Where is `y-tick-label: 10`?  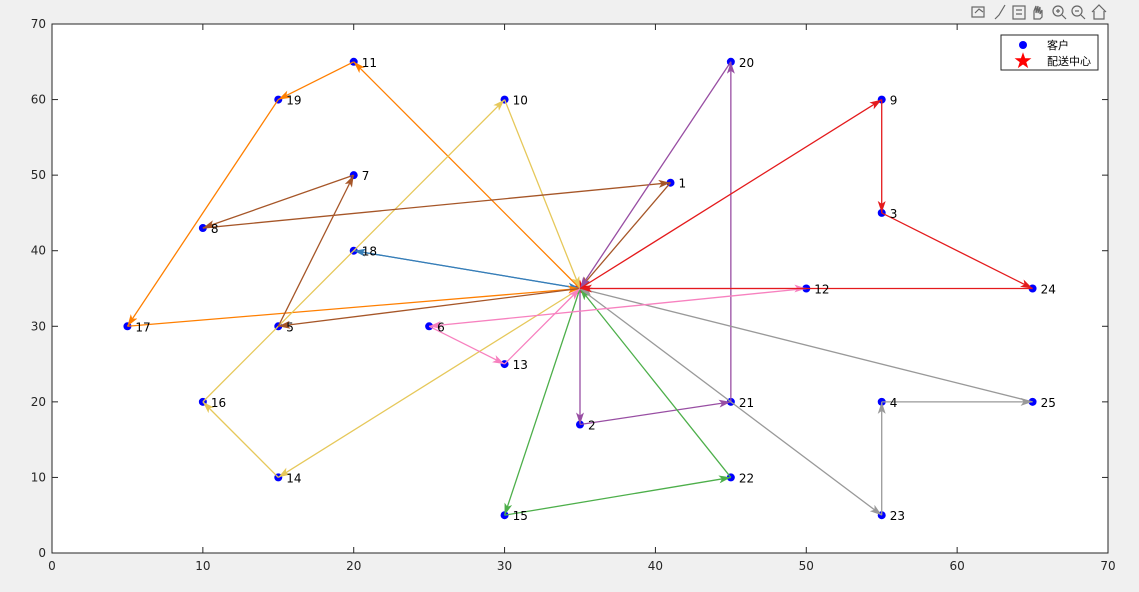
y-tick-label: 10 is located at coordinates (38, 477).